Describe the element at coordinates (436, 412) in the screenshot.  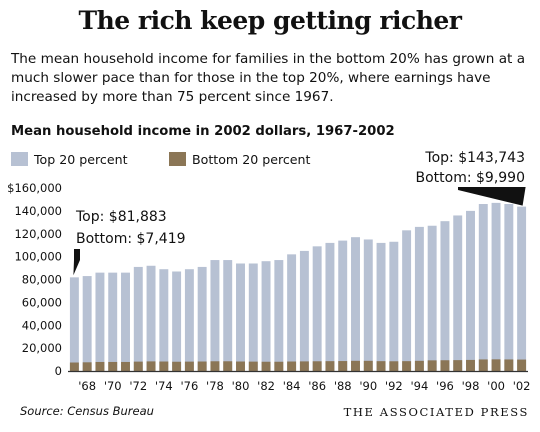
I see `credit-line: THE ASSOCIATED PRESS` at that location.